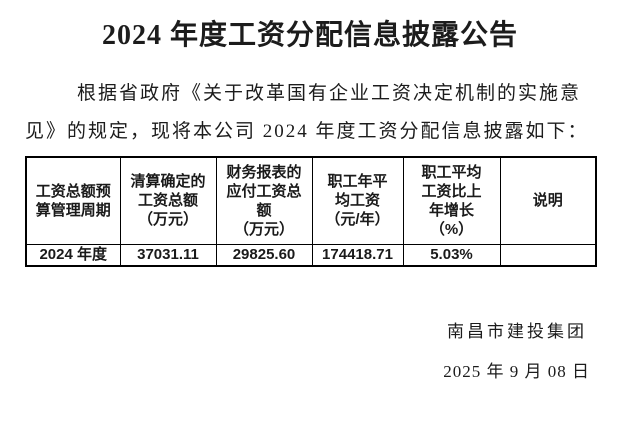 The image size is (620, 447). What do you see at coordinates (264, 200) in the screenshot?
I see `col-header-financial-payable-total: 财务报表的 应付工资总 额 （万元）` at bounding box center [264, 200].